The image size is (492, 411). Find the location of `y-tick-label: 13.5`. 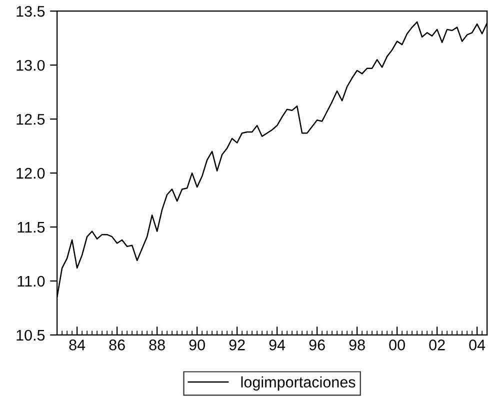

y-tick-label: 13.5 is located at coordinates (30, 11).